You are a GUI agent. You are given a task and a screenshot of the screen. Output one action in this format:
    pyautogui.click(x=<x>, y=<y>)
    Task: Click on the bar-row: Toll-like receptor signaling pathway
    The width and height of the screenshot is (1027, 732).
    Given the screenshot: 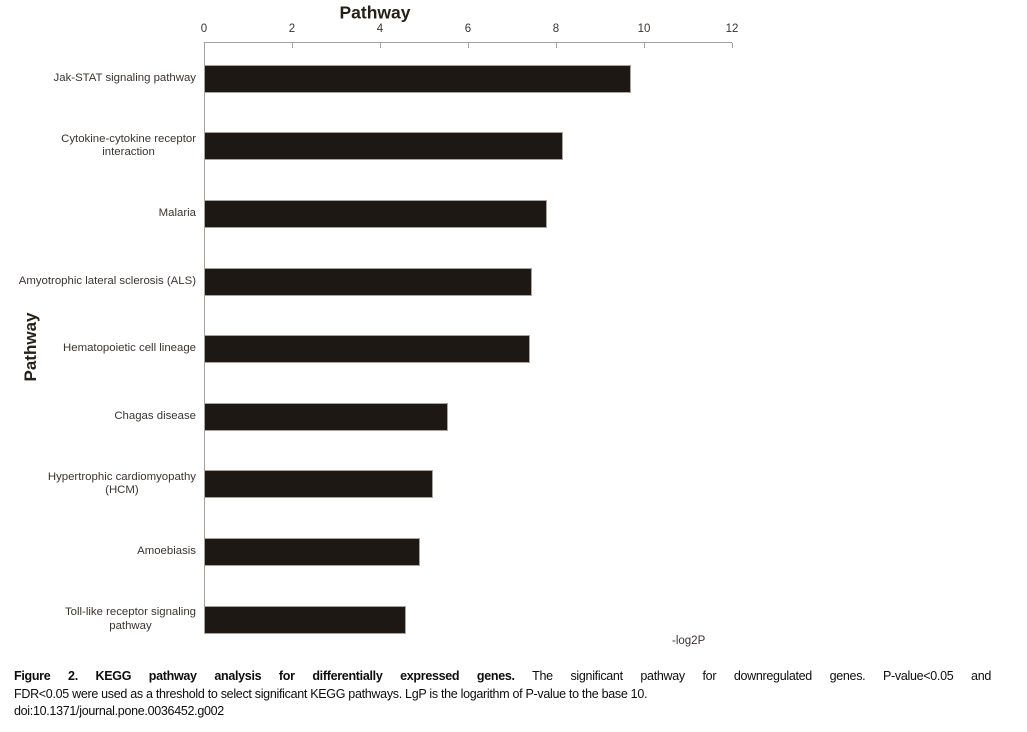 What is the action you would take?
    pyautogui.click(x=385, y=620)
    